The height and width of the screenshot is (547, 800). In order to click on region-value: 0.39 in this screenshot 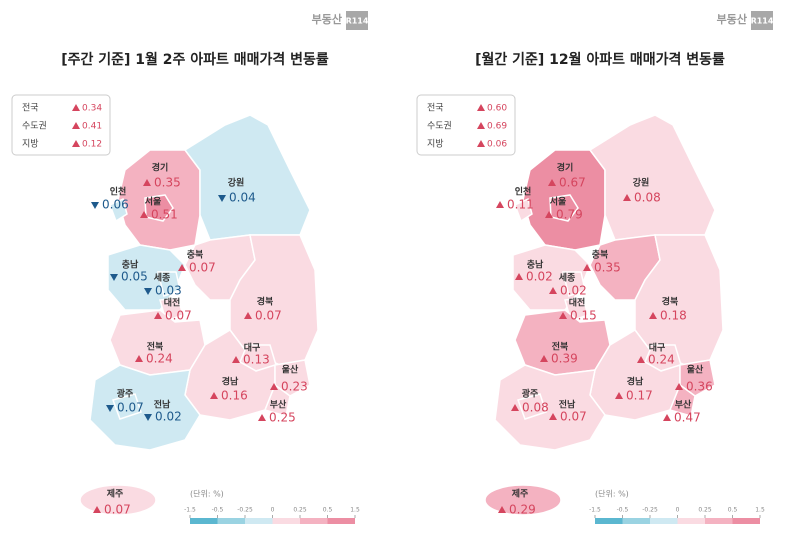, I will do `click(564, 359)`.